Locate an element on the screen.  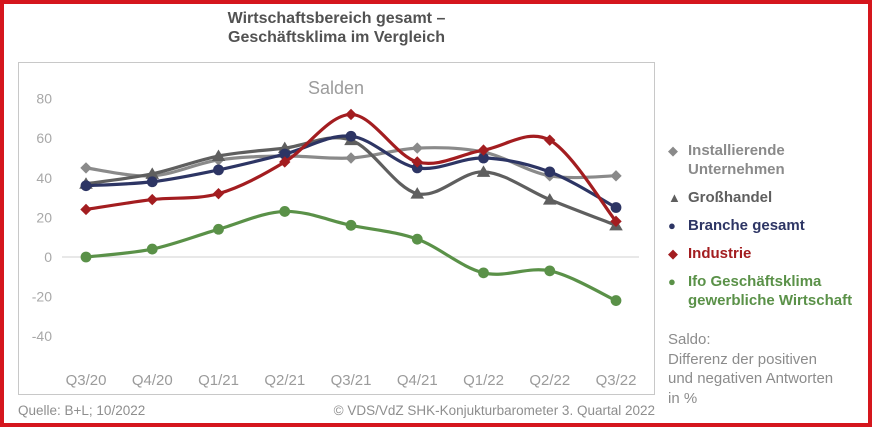
legend-label-line: gewerbliche Wirtschaft is located at coordinates (770, 300).